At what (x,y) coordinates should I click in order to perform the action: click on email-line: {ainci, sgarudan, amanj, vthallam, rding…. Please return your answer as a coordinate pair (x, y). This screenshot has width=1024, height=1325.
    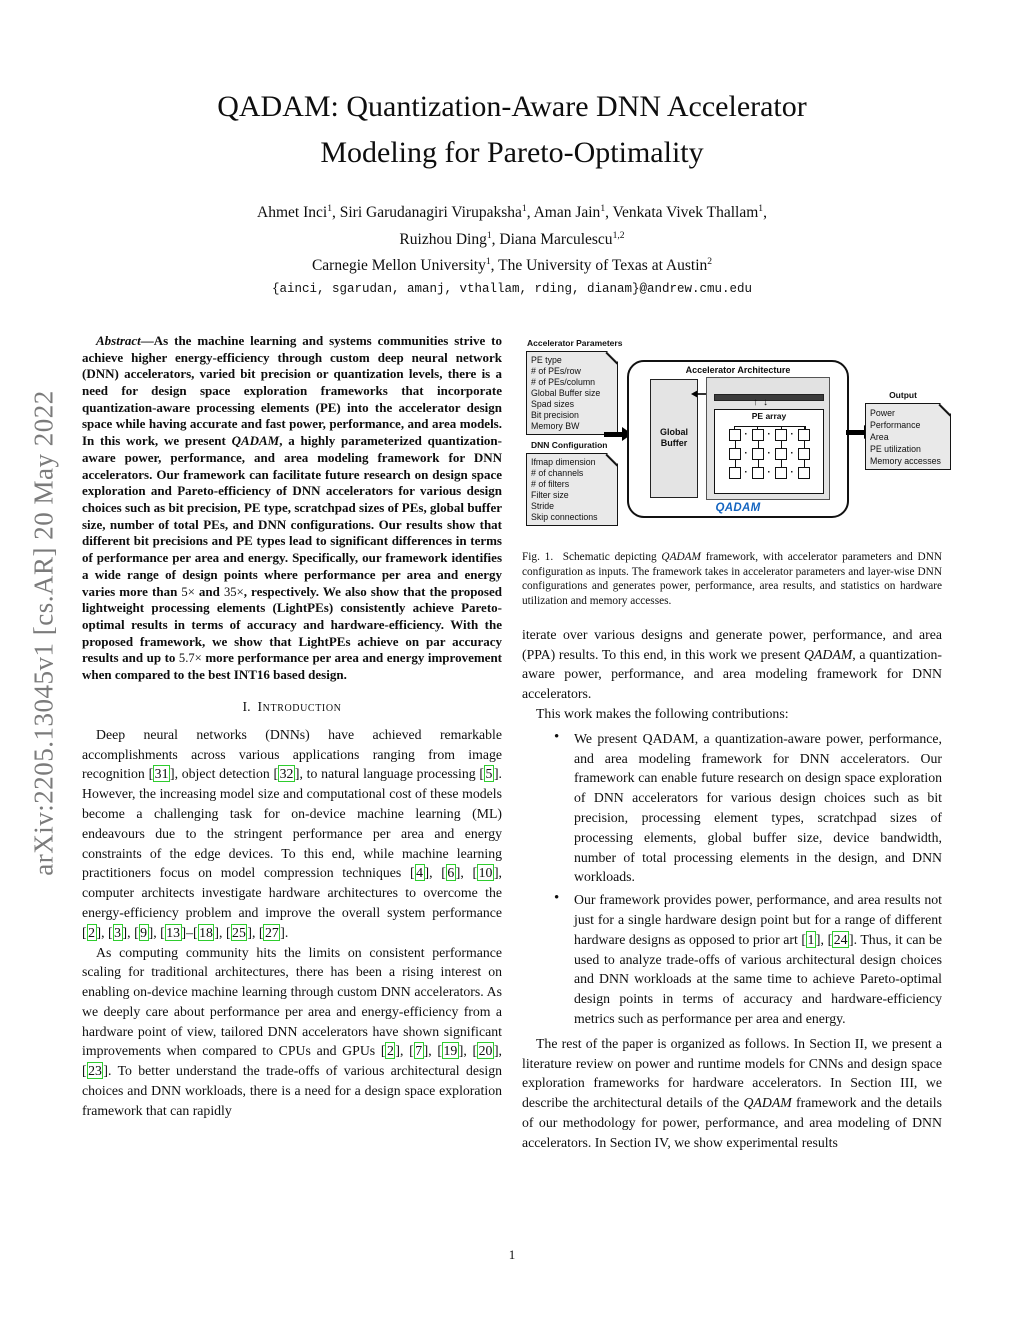
    Looking at the image, I should click on (512, 288).